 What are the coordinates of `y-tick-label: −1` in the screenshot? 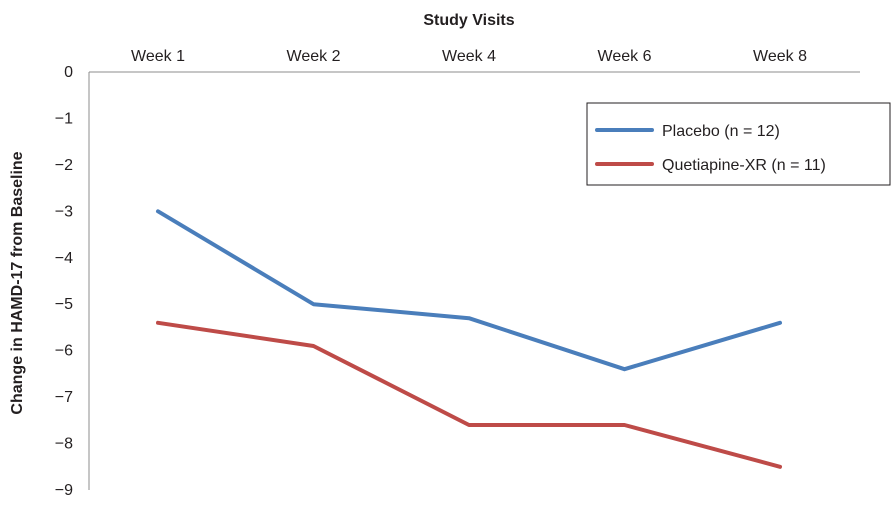 It's located at (64, 118).